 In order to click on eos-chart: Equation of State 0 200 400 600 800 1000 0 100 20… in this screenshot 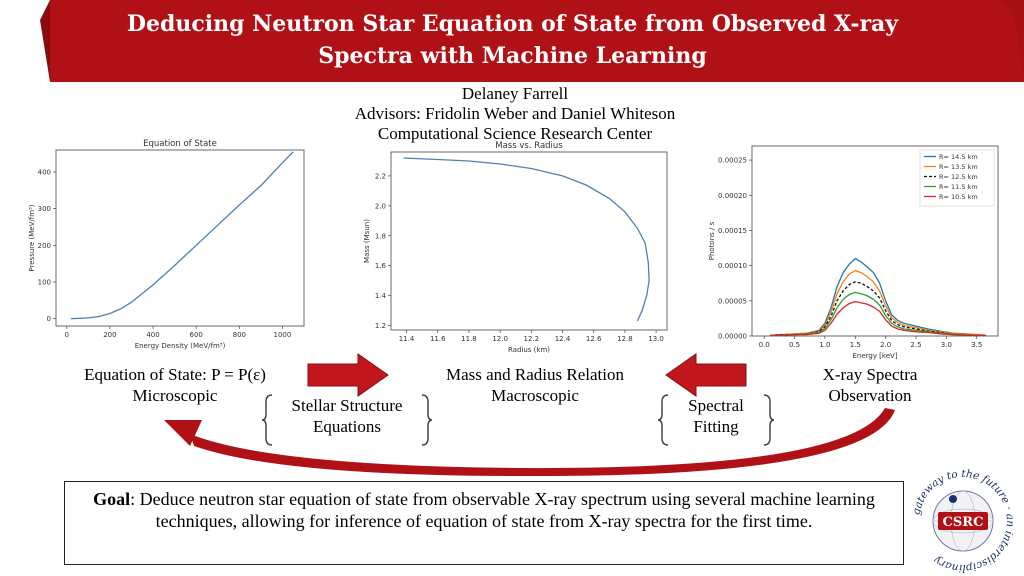, I will do `click(158, 245)`.